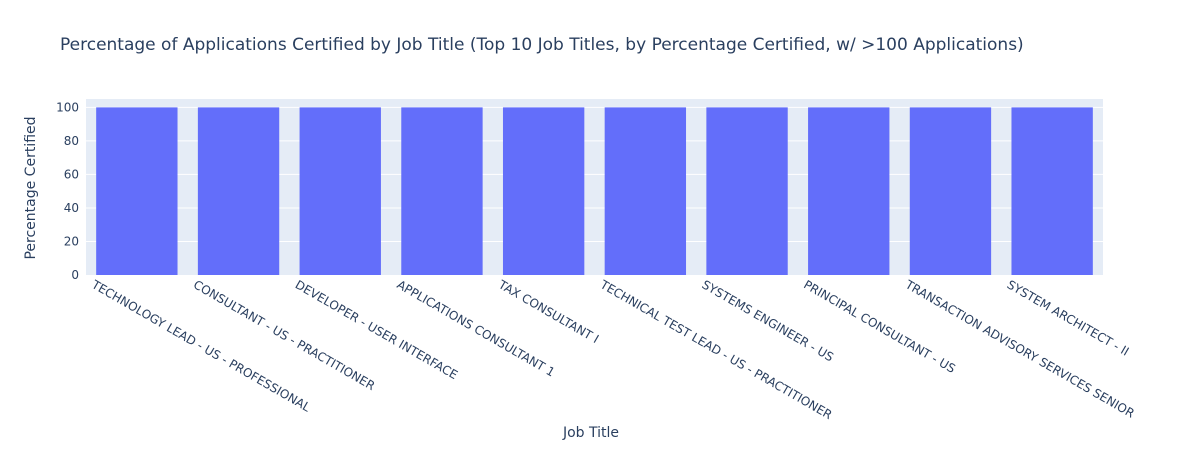 This screenshot has width=1183, height=454. I want to click on x-tick-label: TECHNOLOGY LEAD - US - PROFESSIONAL, so click(200, 346).